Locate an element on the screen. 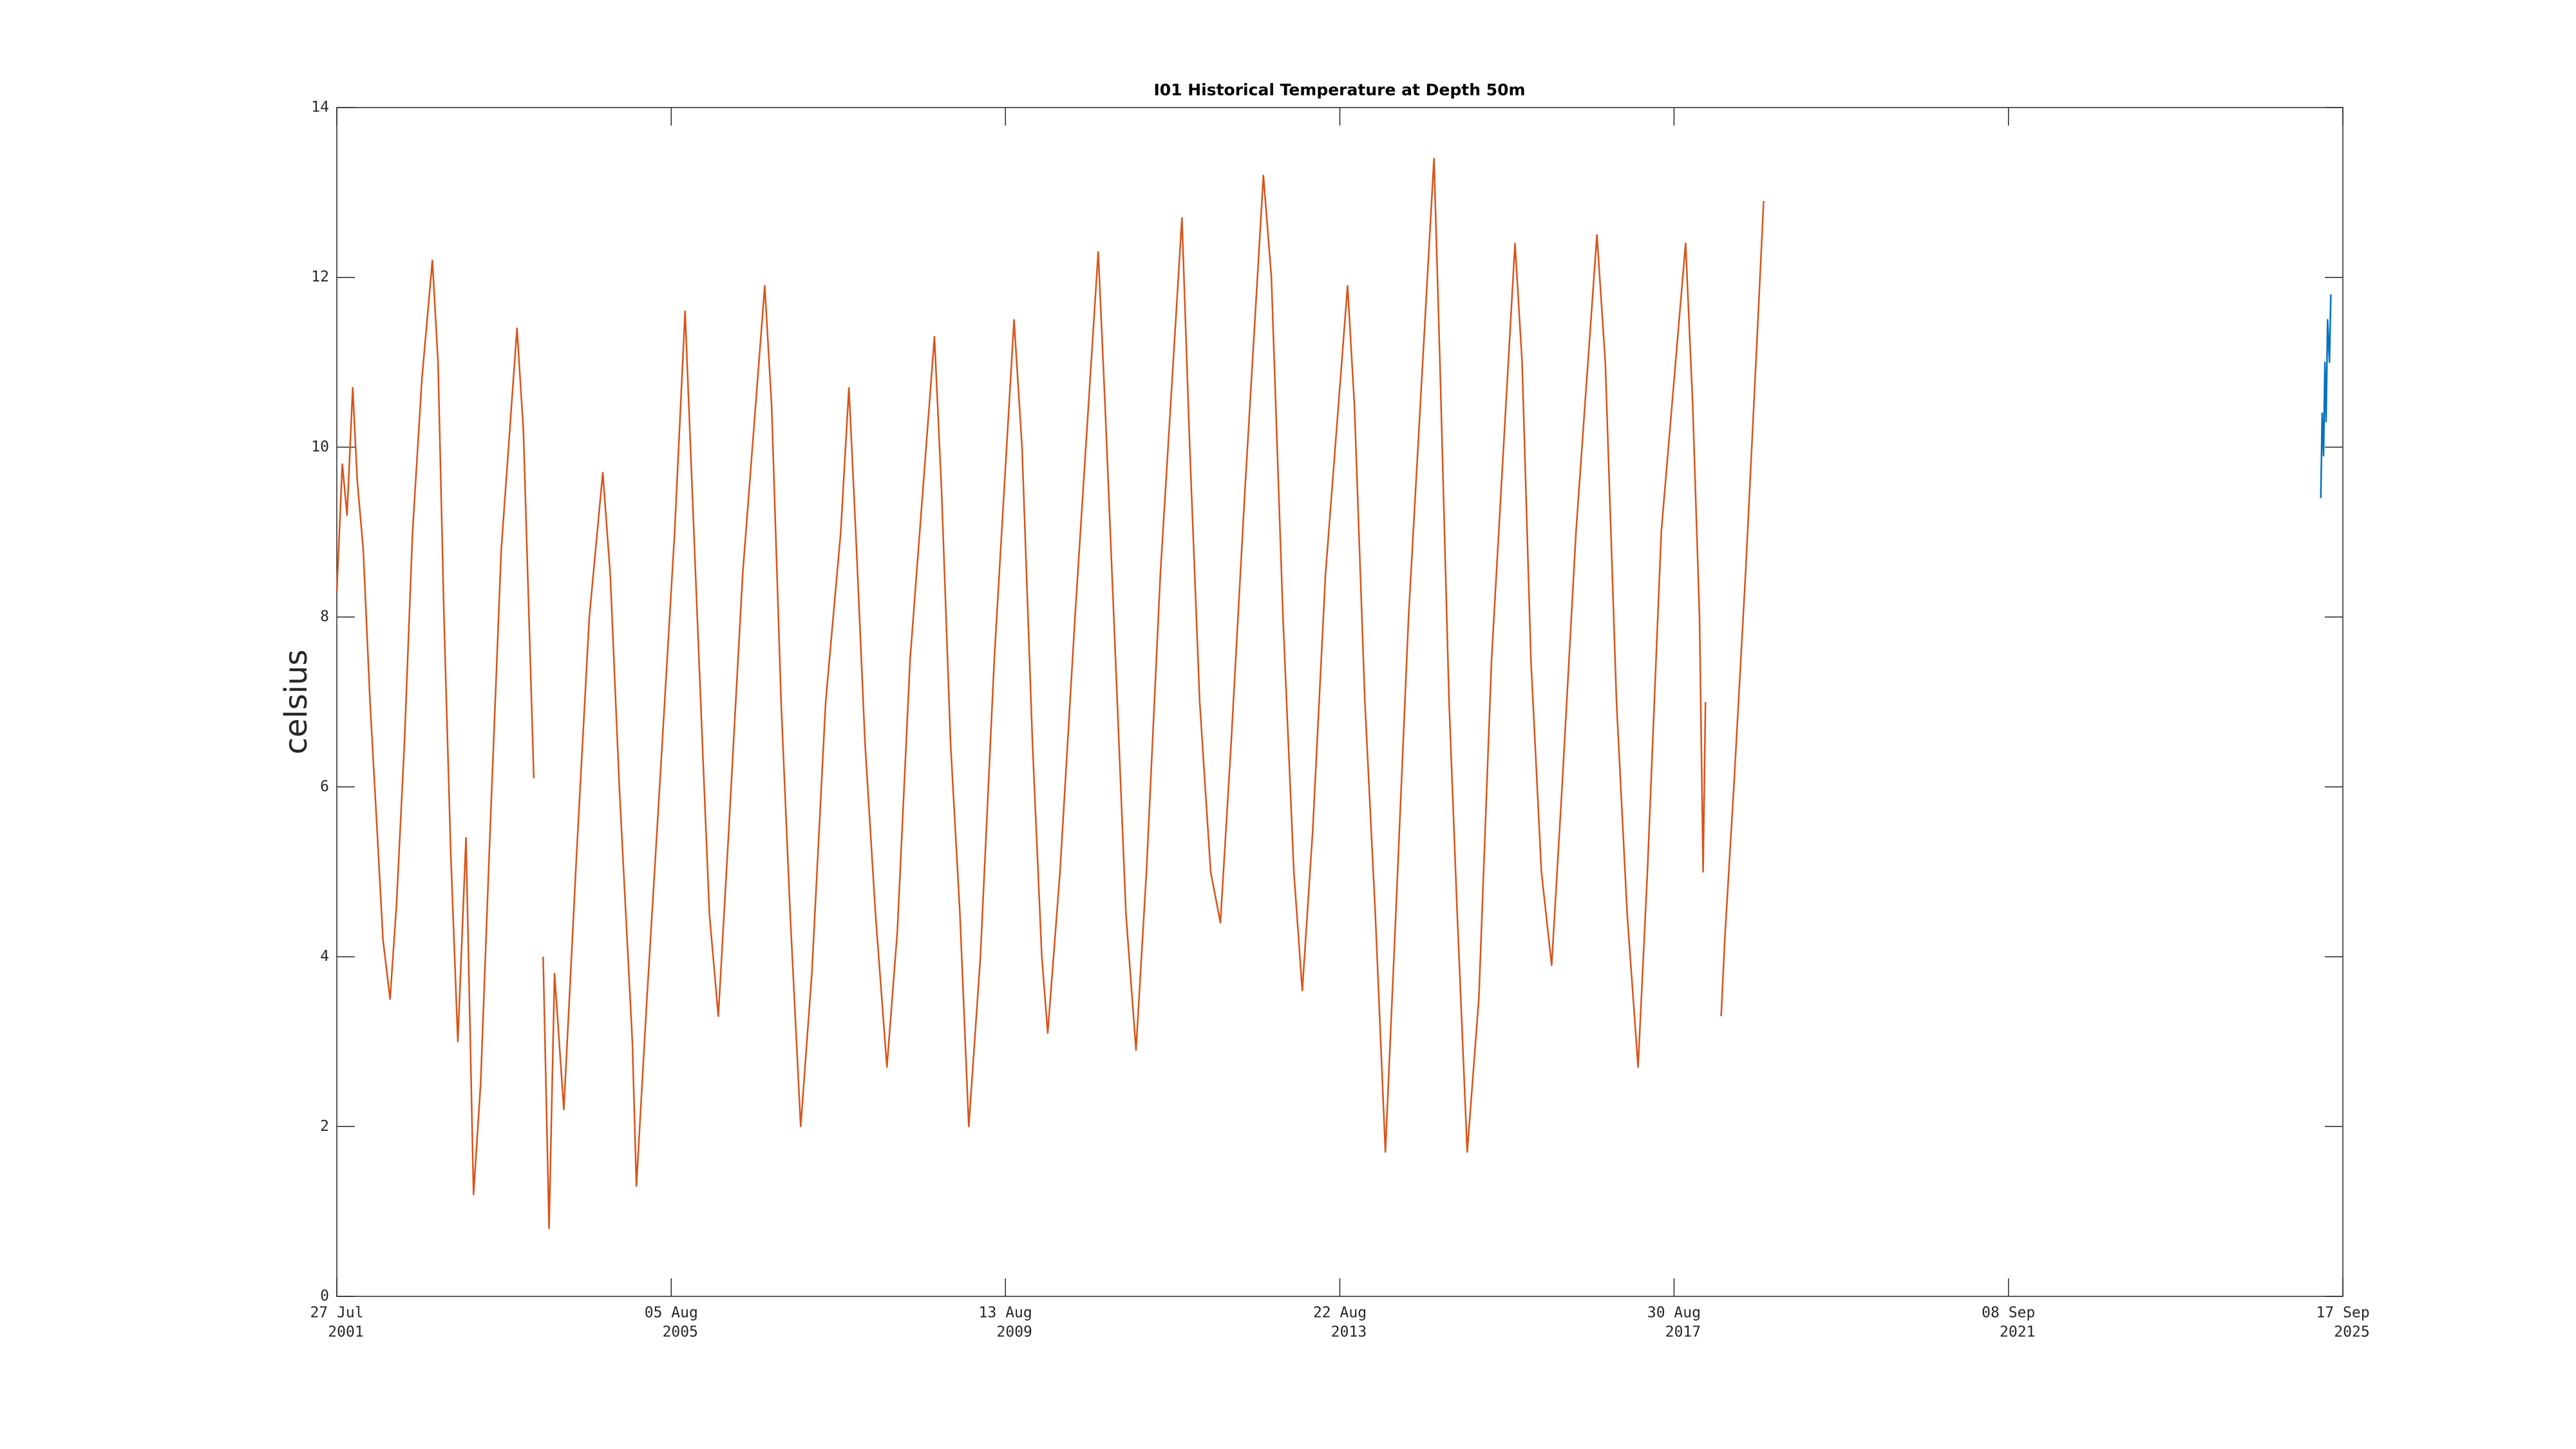 Image resolution: width=2576 pixels, height=1449 pixels. y-tick-label: 2 is located at coordinates (325, 1126).